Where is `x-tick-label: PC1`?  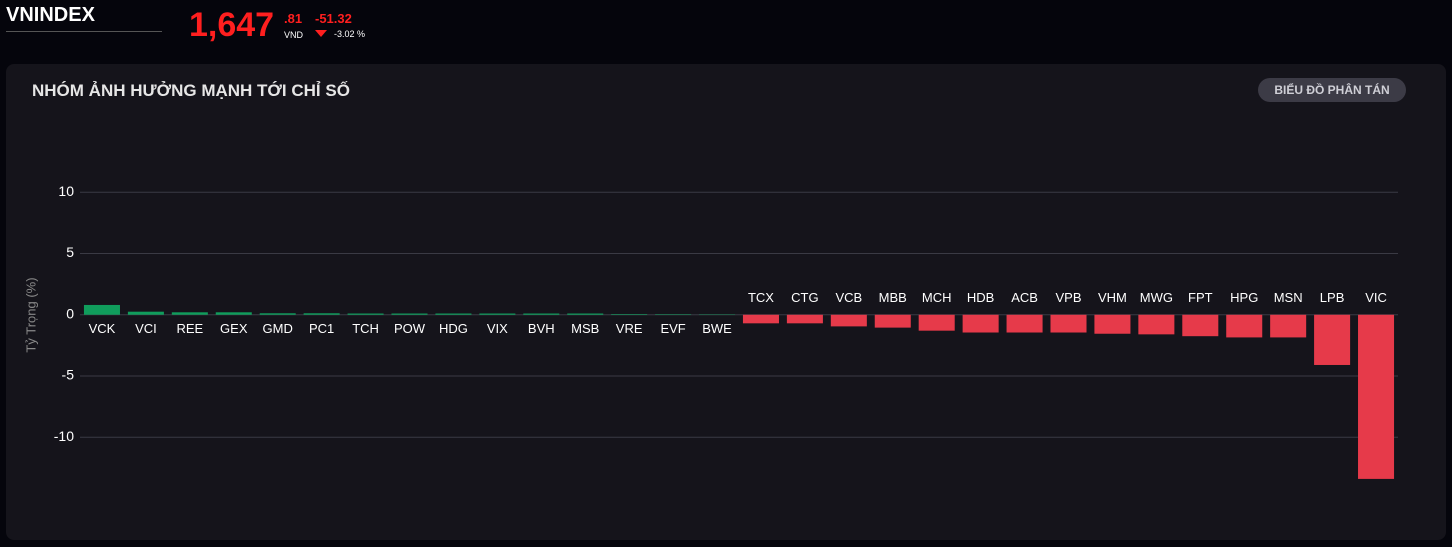
x-tick-label: PC1 is located at coordinates (321, 328).